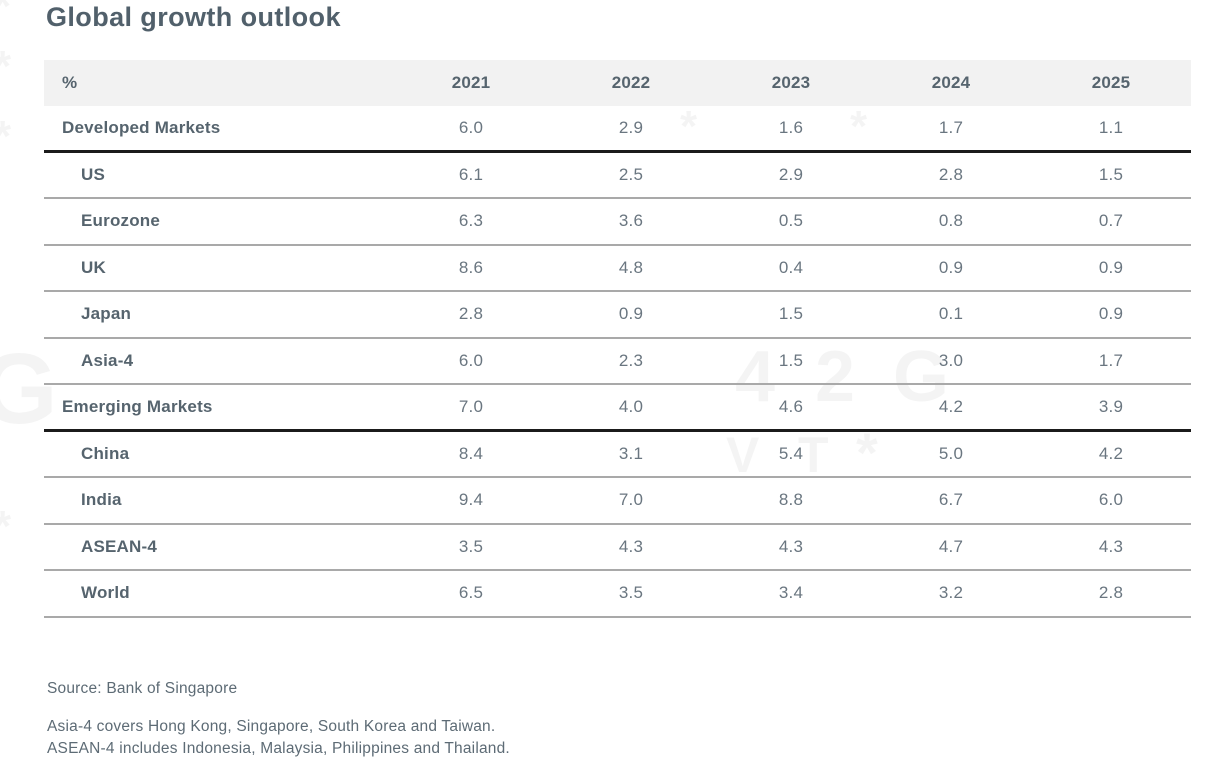 Image resolution: width=1216 pixels, height=766 pixels. What do you see at coordinates (119, 546) in the screenshot?
I see `row-label: ASEAN-4` at bounding box center [119, 546].